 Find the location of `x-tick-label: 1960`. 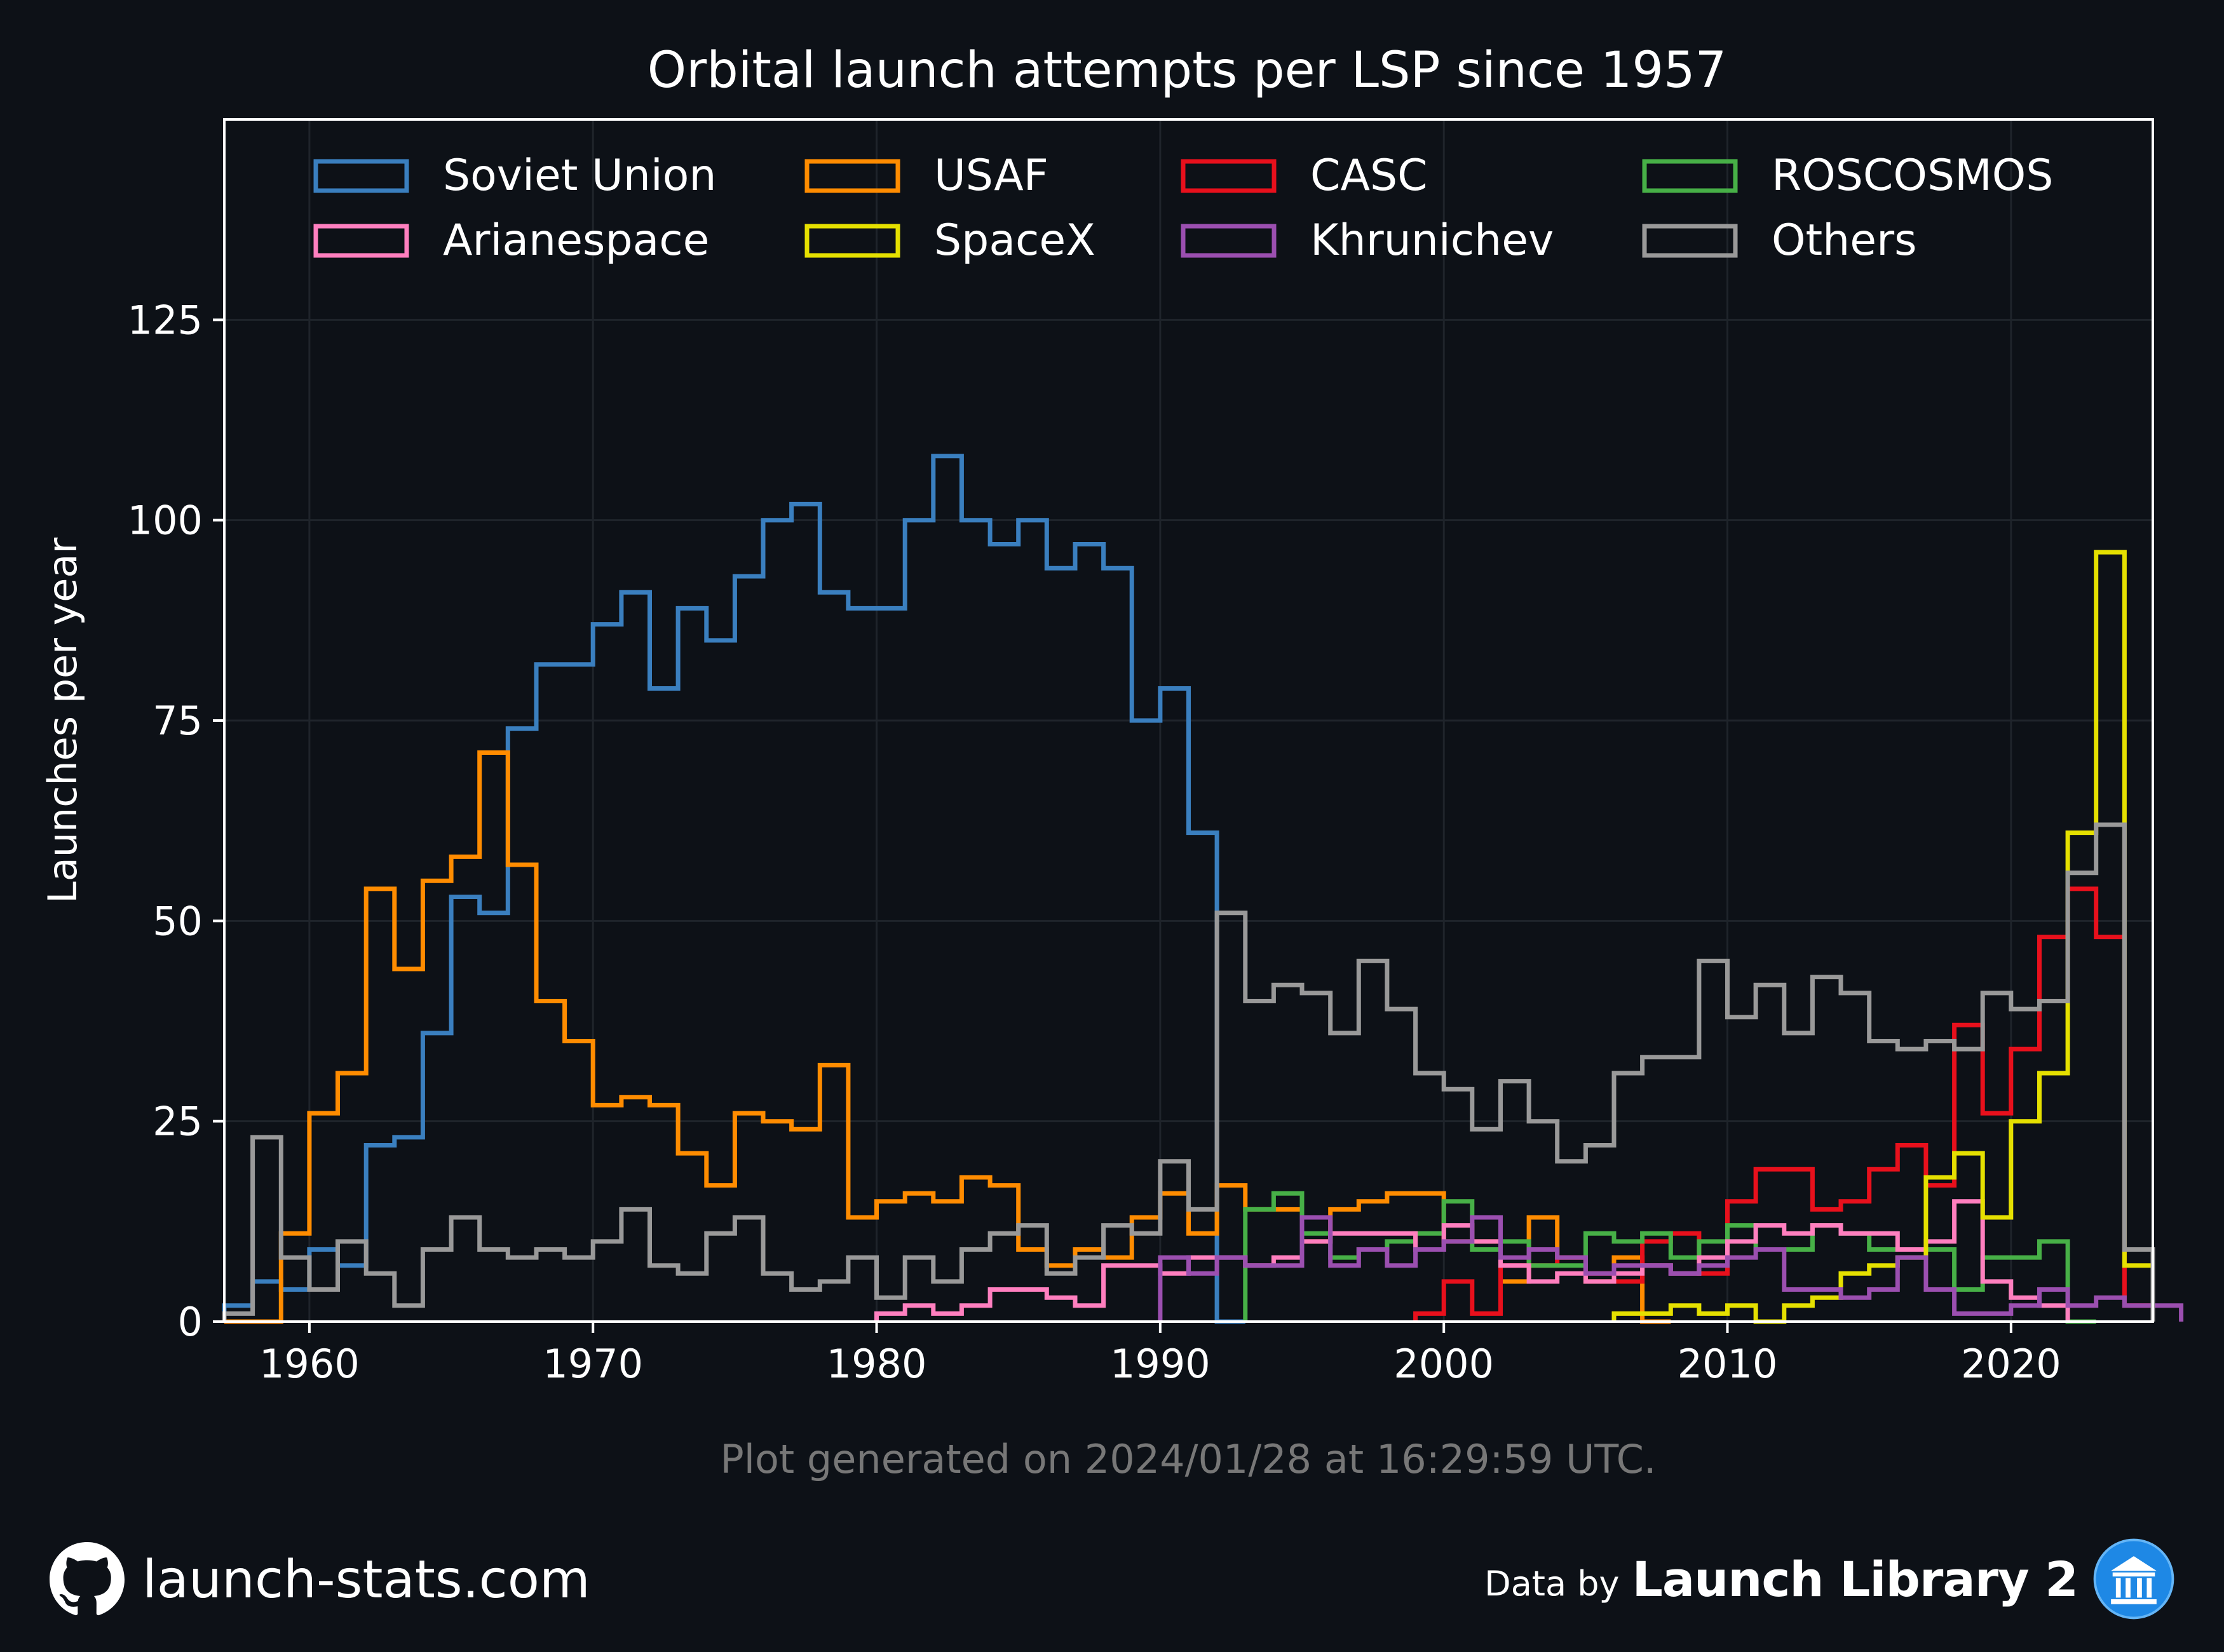

x-tick-label: 1960 is located at coordinates (309, 1364).